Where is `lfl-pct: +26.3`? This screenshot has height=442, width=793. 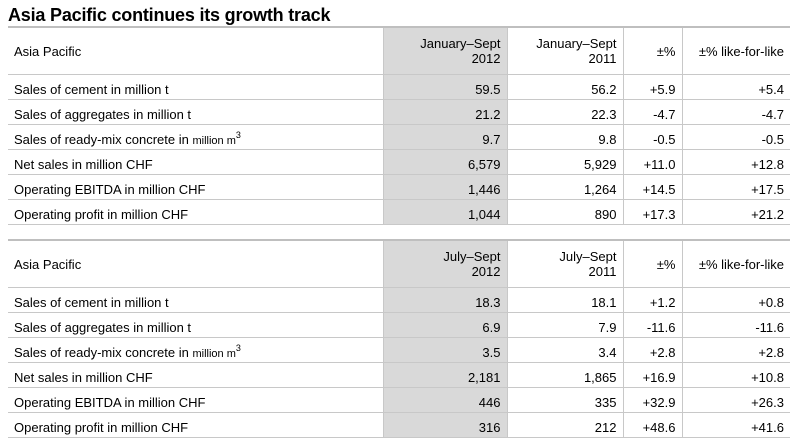
lfl-pct: +26.3 is located at coordinates (735, 400).